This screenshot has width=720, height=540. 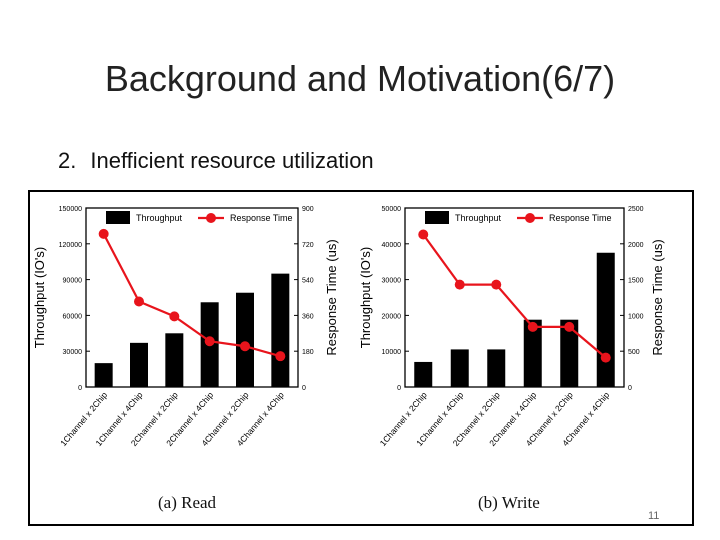 I want to click on read-right-axis-title: Response Time (us), so click(x=331, y=297).